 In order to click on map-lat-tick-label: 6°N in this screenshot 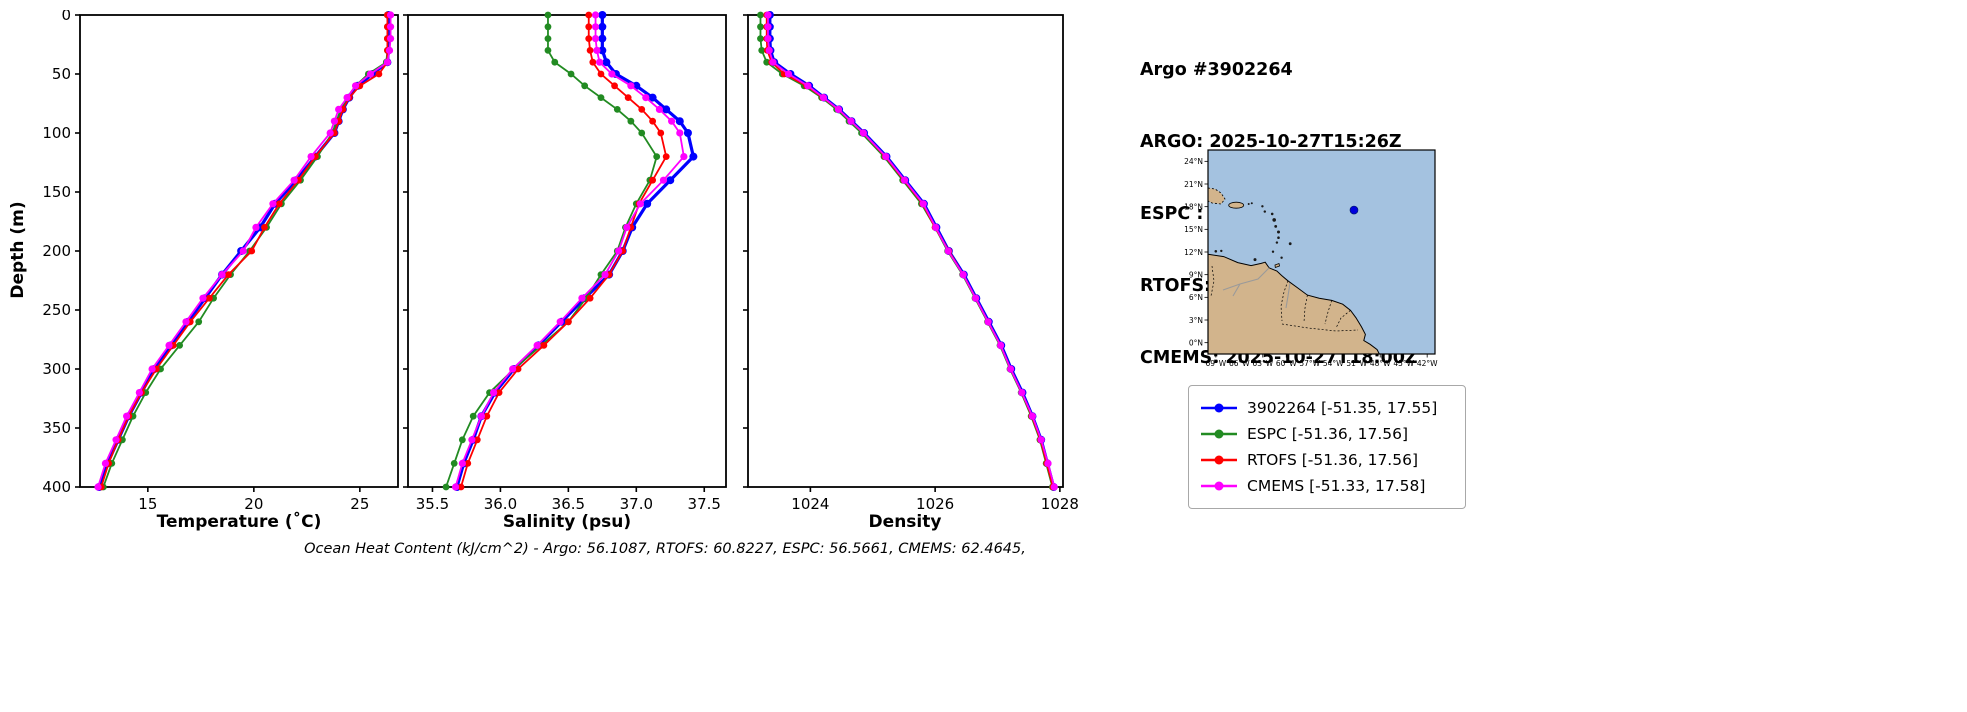, I will do `click(1196, 297)`.